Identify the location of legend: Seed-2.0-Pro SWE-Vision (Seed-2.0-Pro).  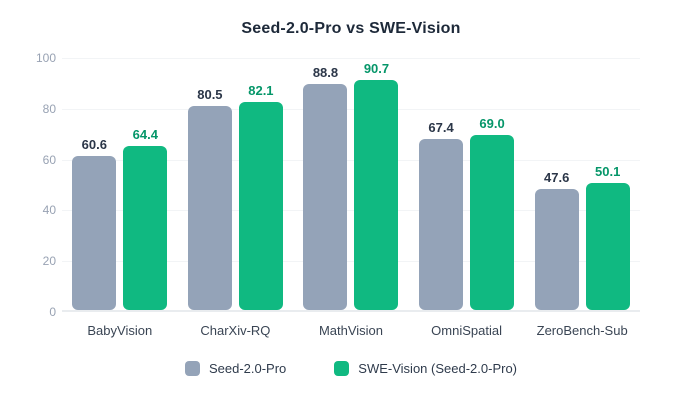
(351, 368).